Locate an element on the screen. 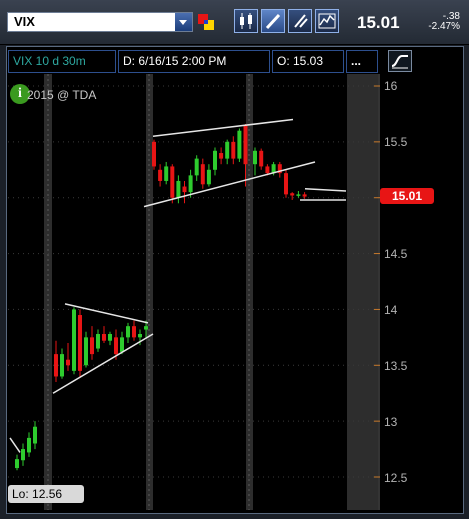 This screenshot has height=519, width=469. open-label: O: 15.03 is located at coordinates (308, 61).